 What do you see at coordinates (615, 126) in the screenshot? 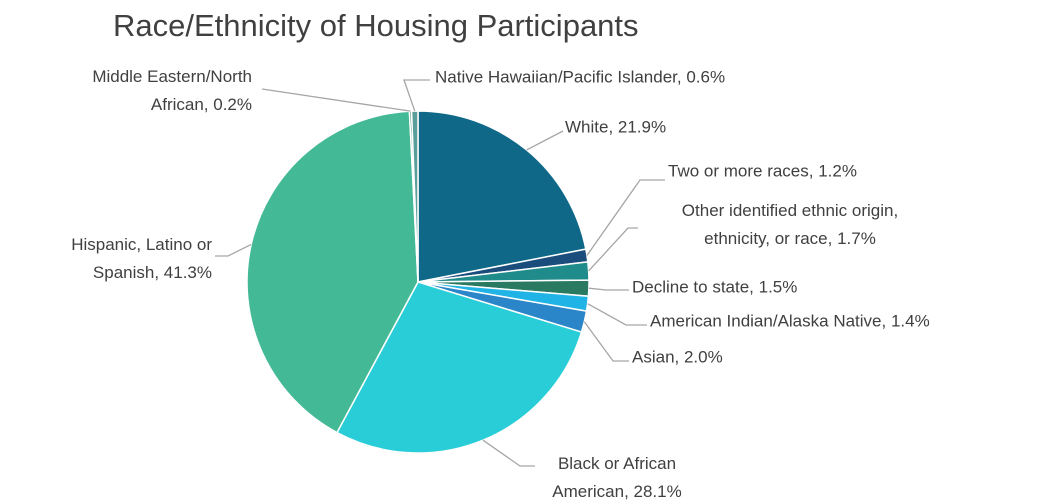
I see `data-label: White, 21.9%` at bounding box center [615, 126].